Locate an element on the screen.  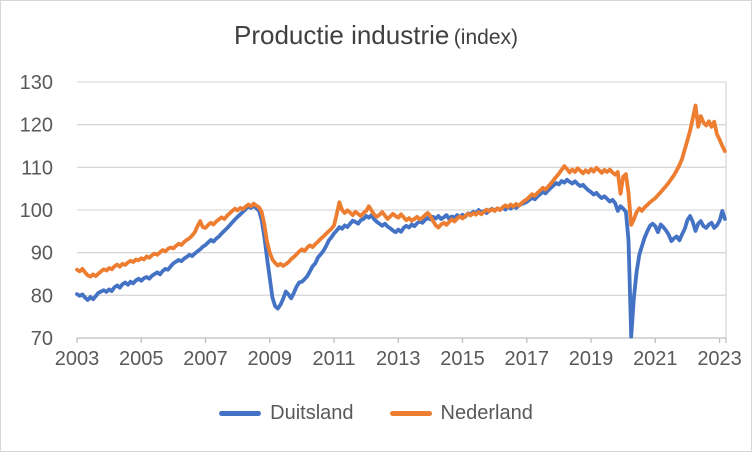
x-axis-tick-label: 2017 is located at coordinates (527, 359).